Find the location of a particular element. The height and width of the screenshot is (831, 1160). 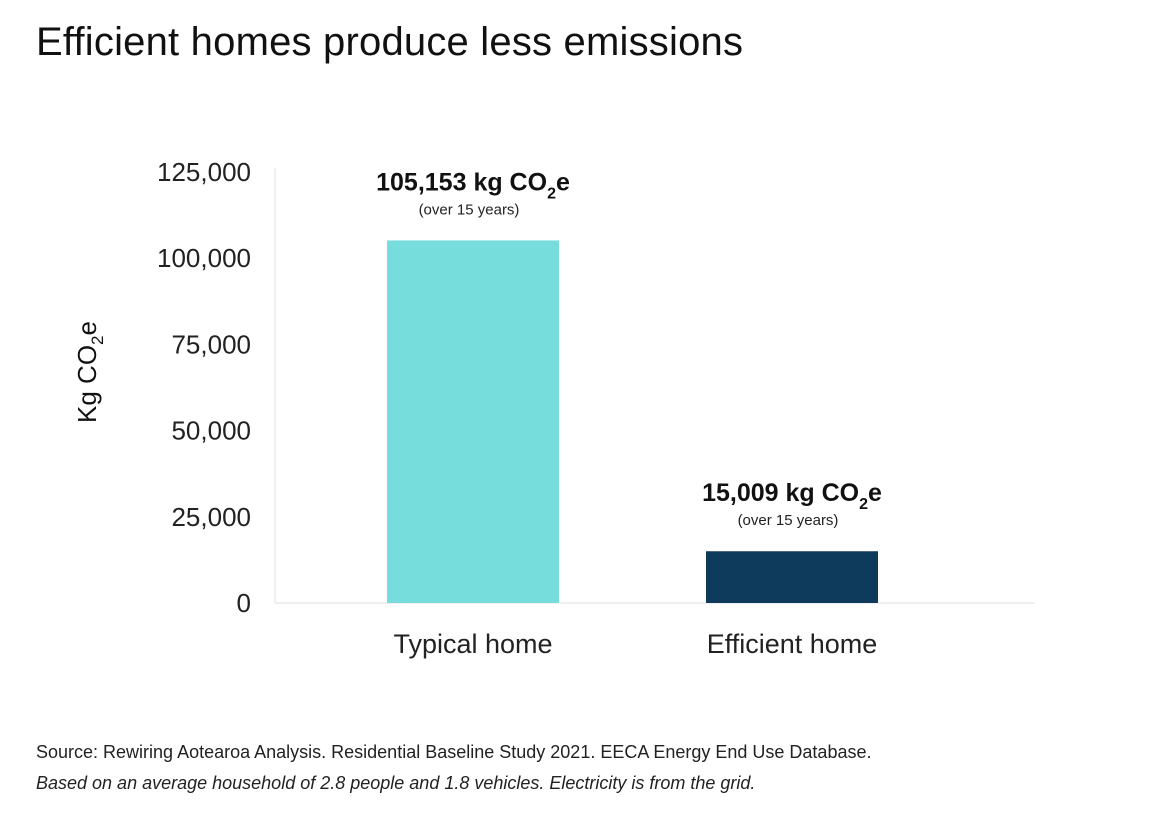

bar-typical-home is located at coordinates (473, 422).